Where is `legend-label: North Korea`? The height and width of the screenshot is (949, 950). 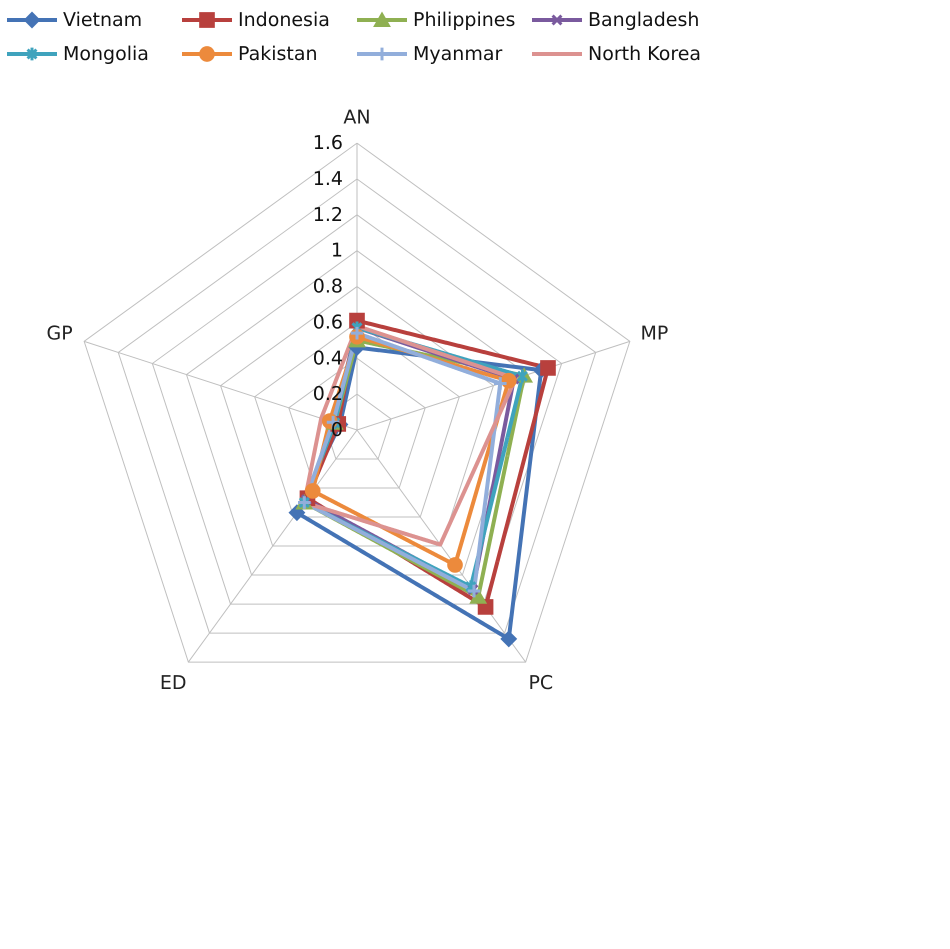 legend-label: North Korea is located at coordinates (645, 54).